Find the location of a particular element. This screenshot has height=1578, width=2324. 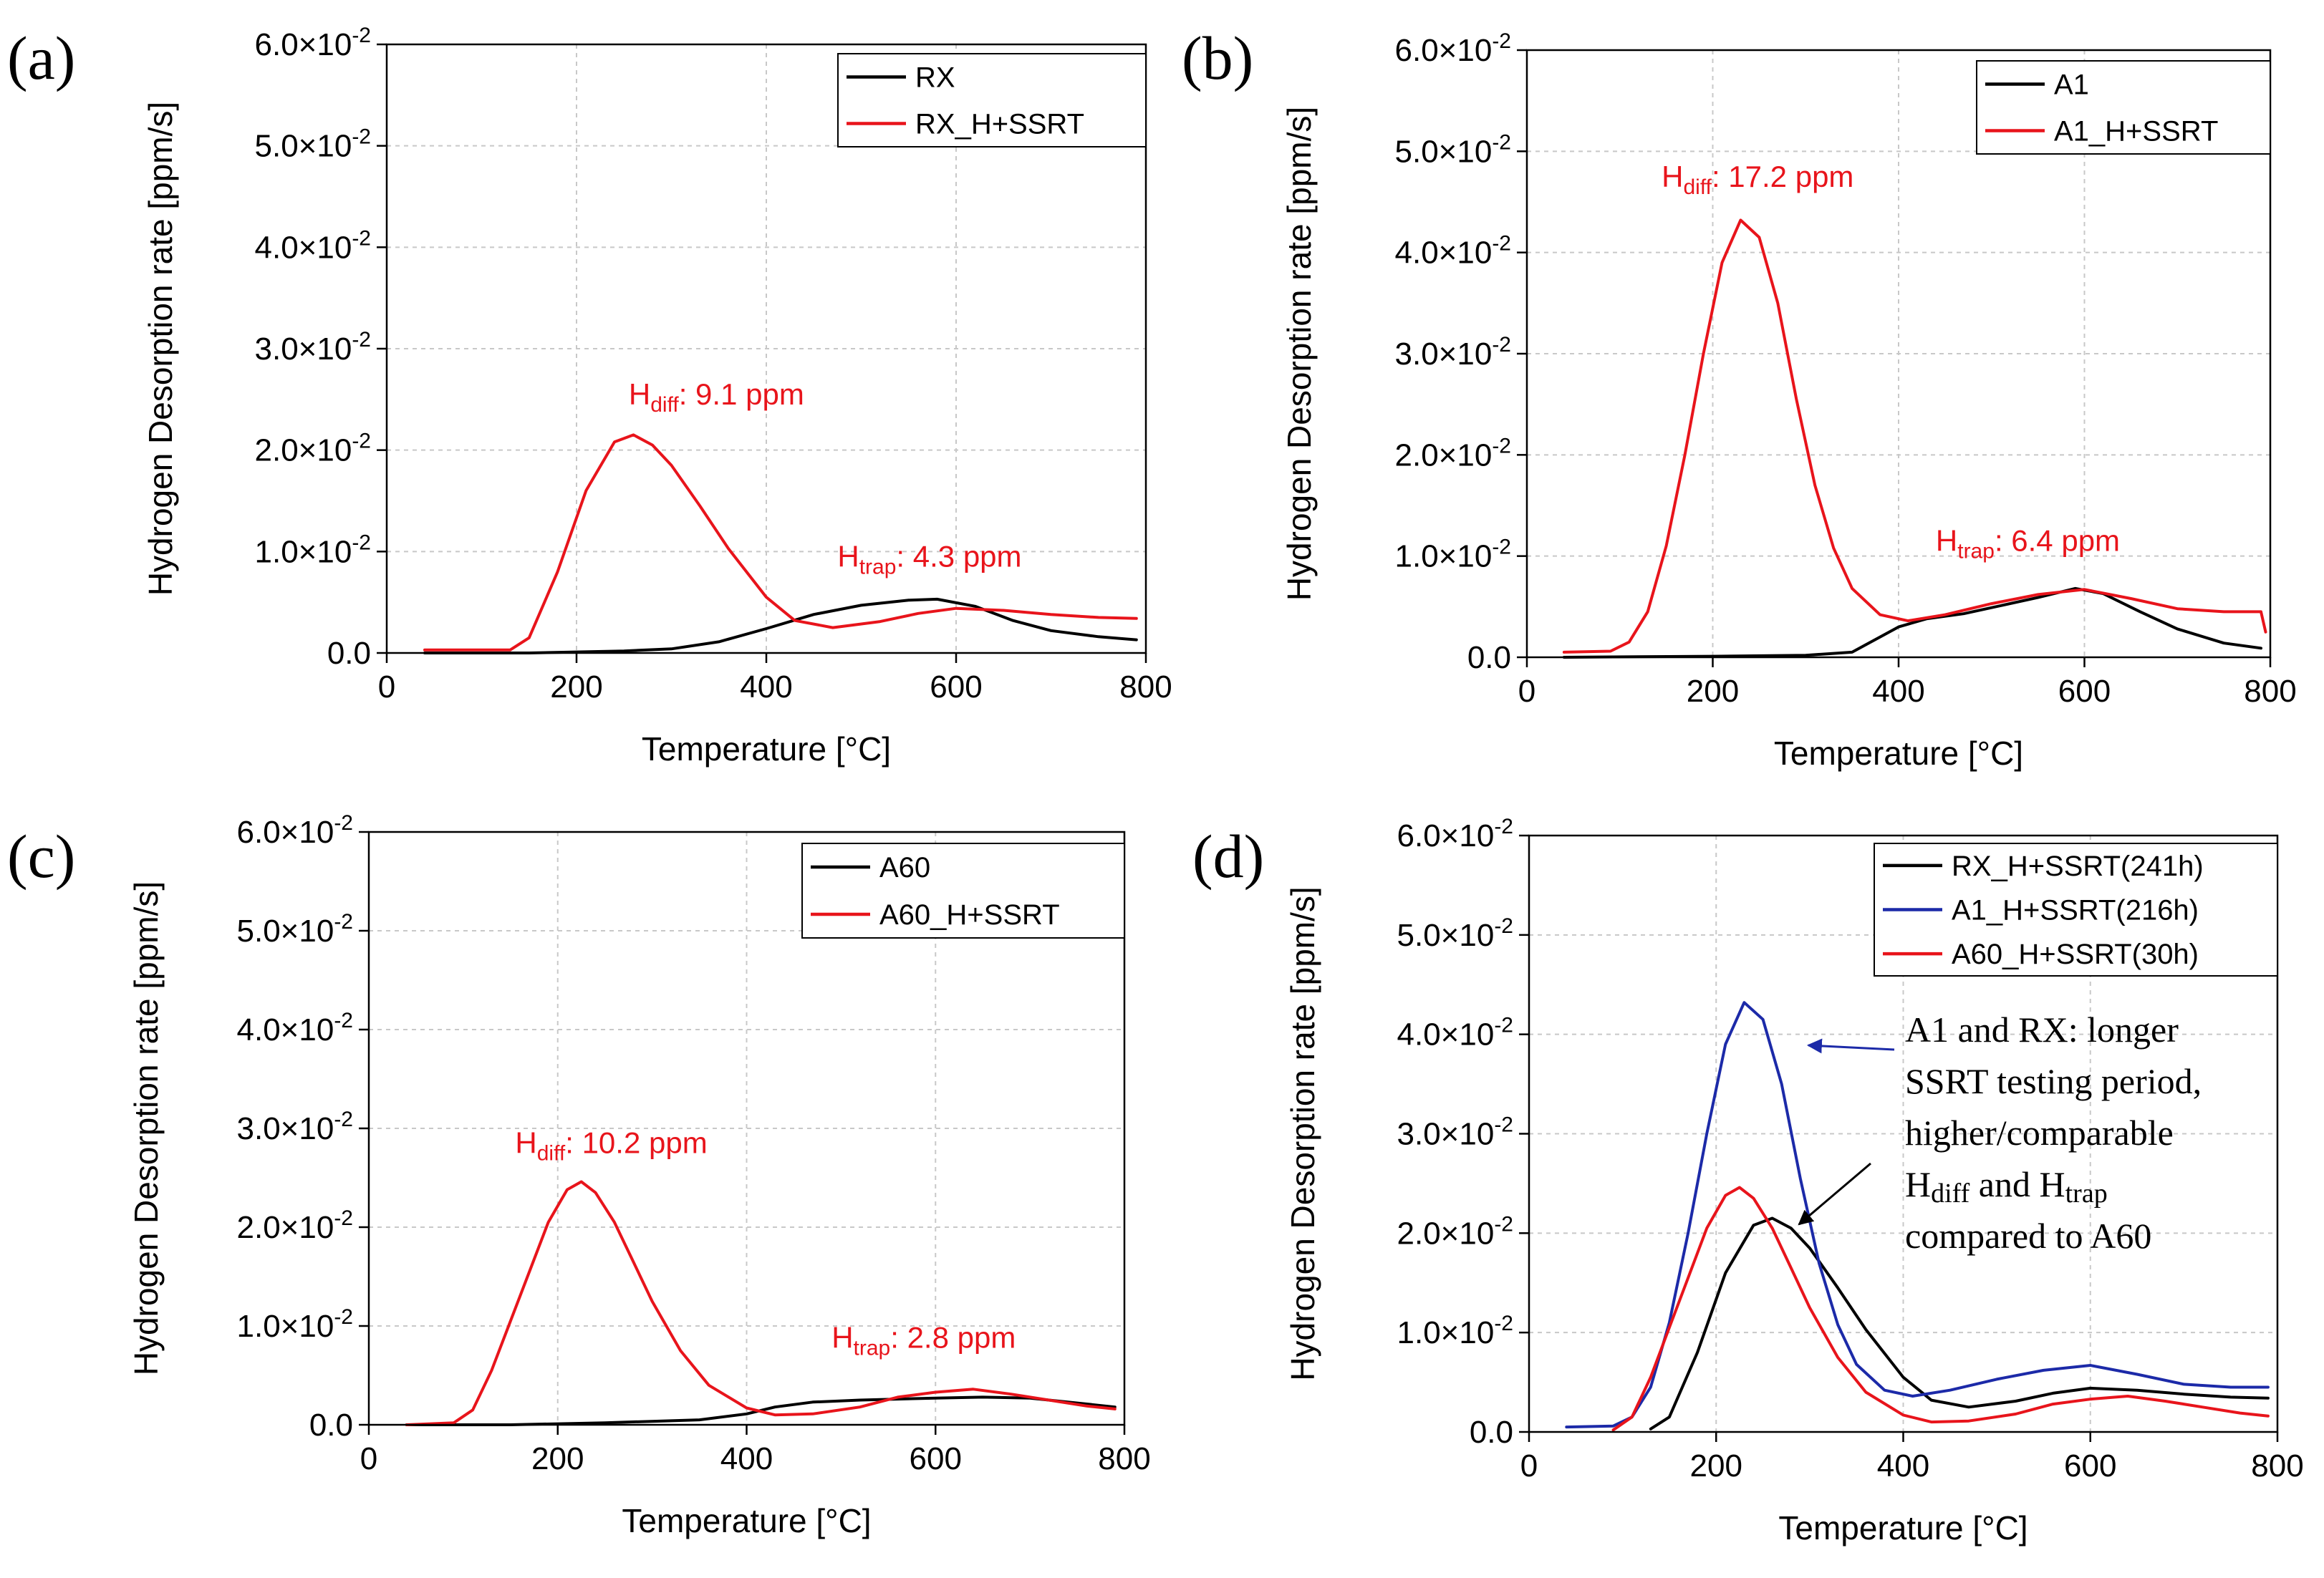

panel-label: (c) is located at coordinates (41, 857).